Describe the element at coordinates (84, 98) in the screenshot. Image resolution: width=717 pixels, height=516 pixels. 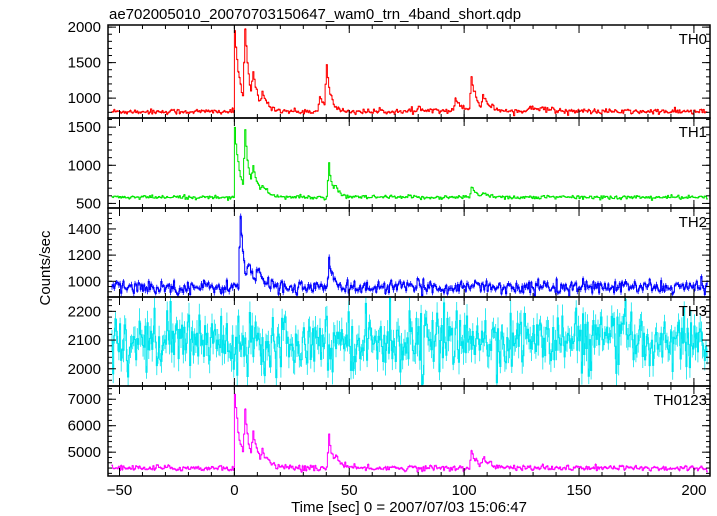
I see `y-tick-label-th0: 1000` at that location.